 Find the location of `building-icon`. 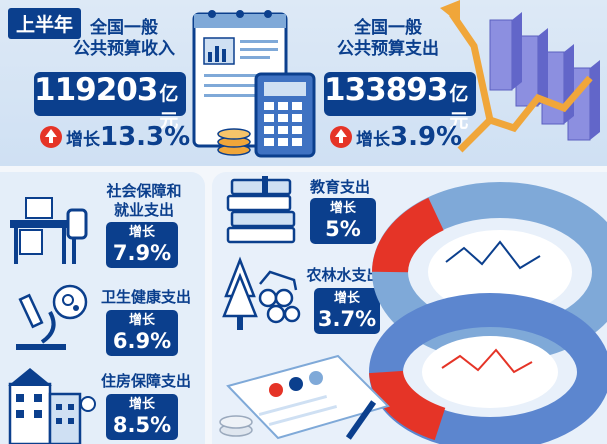

building-icon is located at coordinates (52, 406).